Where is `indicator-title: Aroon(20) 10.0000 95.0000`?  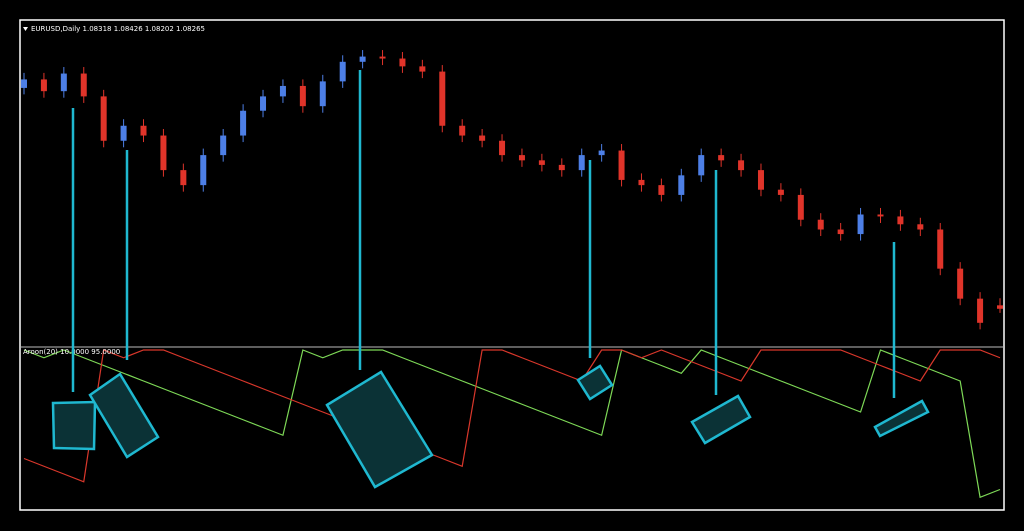
indicator-title: Aroon(20) 10.0000 95.0000 is located at coordinates (71, 352).